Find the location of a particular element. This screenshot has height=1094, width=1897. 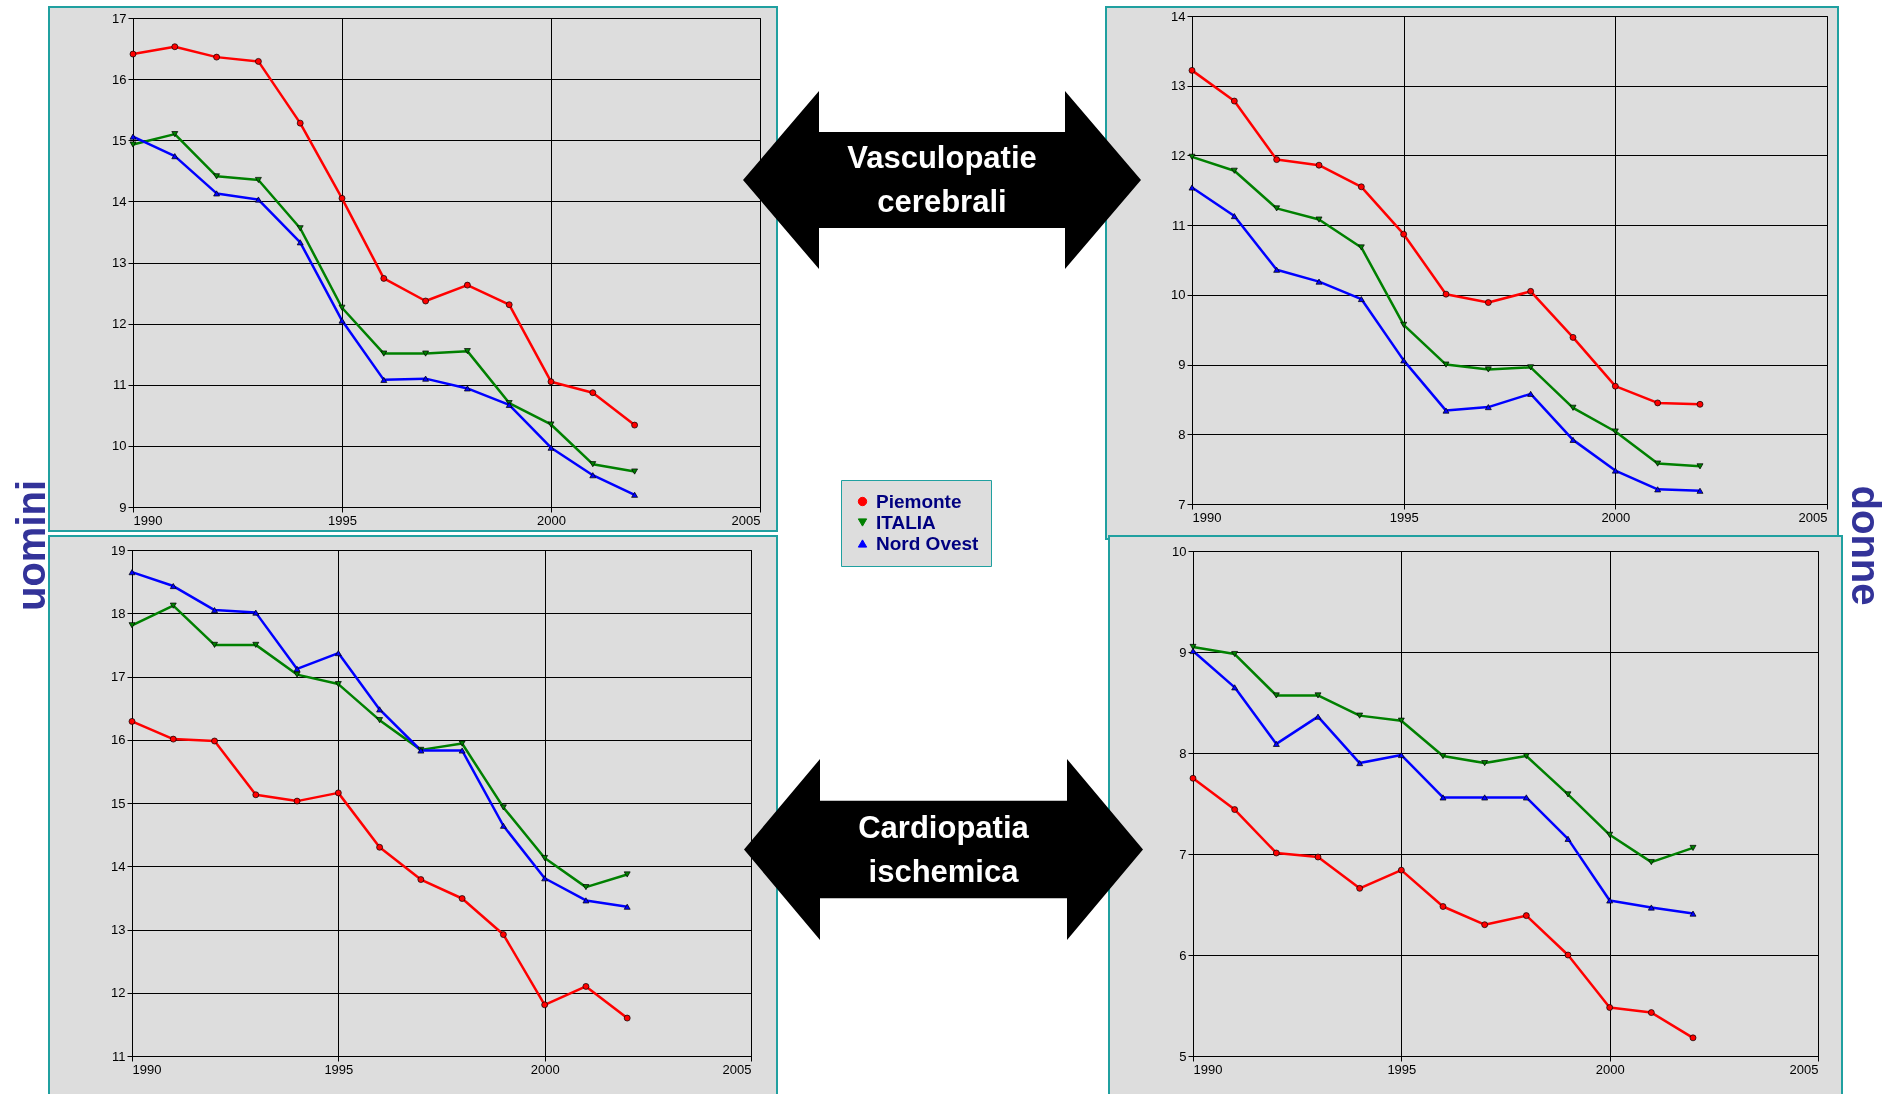

legend-label: ITALIA is located at coordinates (906, 522).